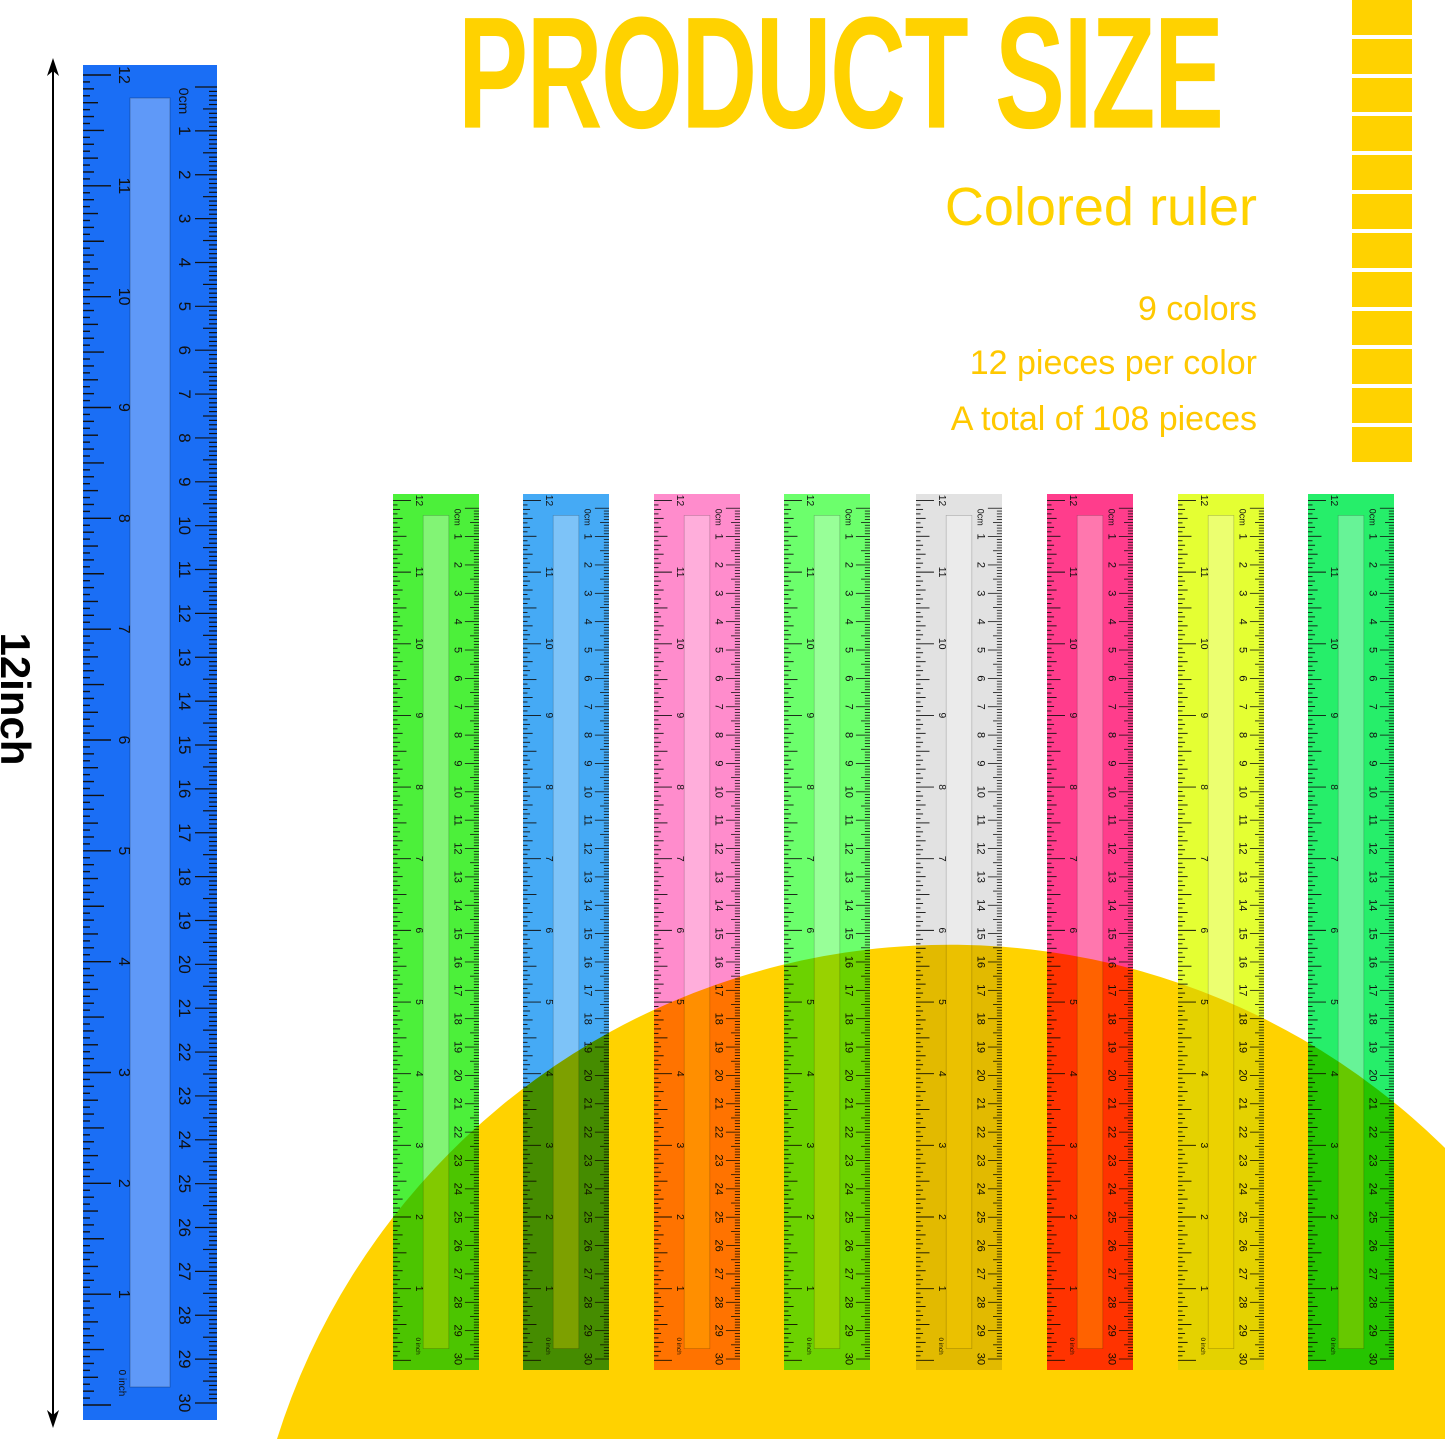 This screenshot has width=1445, height=1439. I want to click on page-title: PRODUCT SIZE, so click(841, 81).